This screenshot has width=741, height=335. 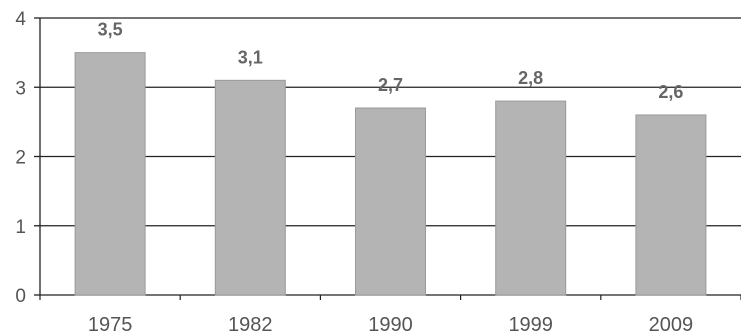 I want to click on x-label-1975: 1975, so click(x=110, y=324).